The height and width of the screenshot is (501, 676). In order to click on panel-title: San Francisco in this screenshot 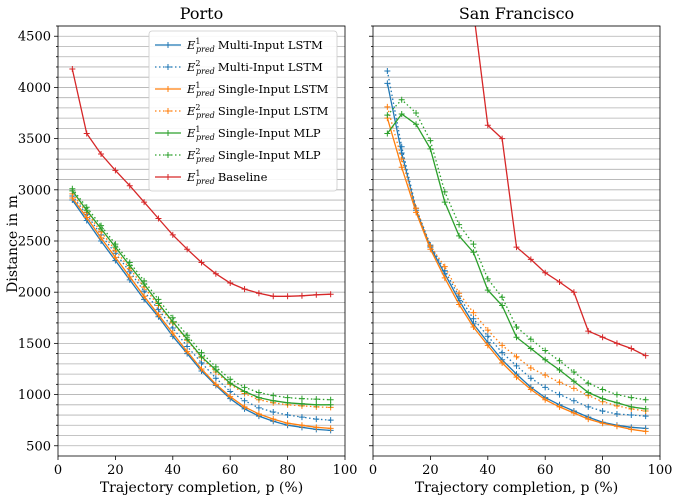, I will do `click(516, 13)`.